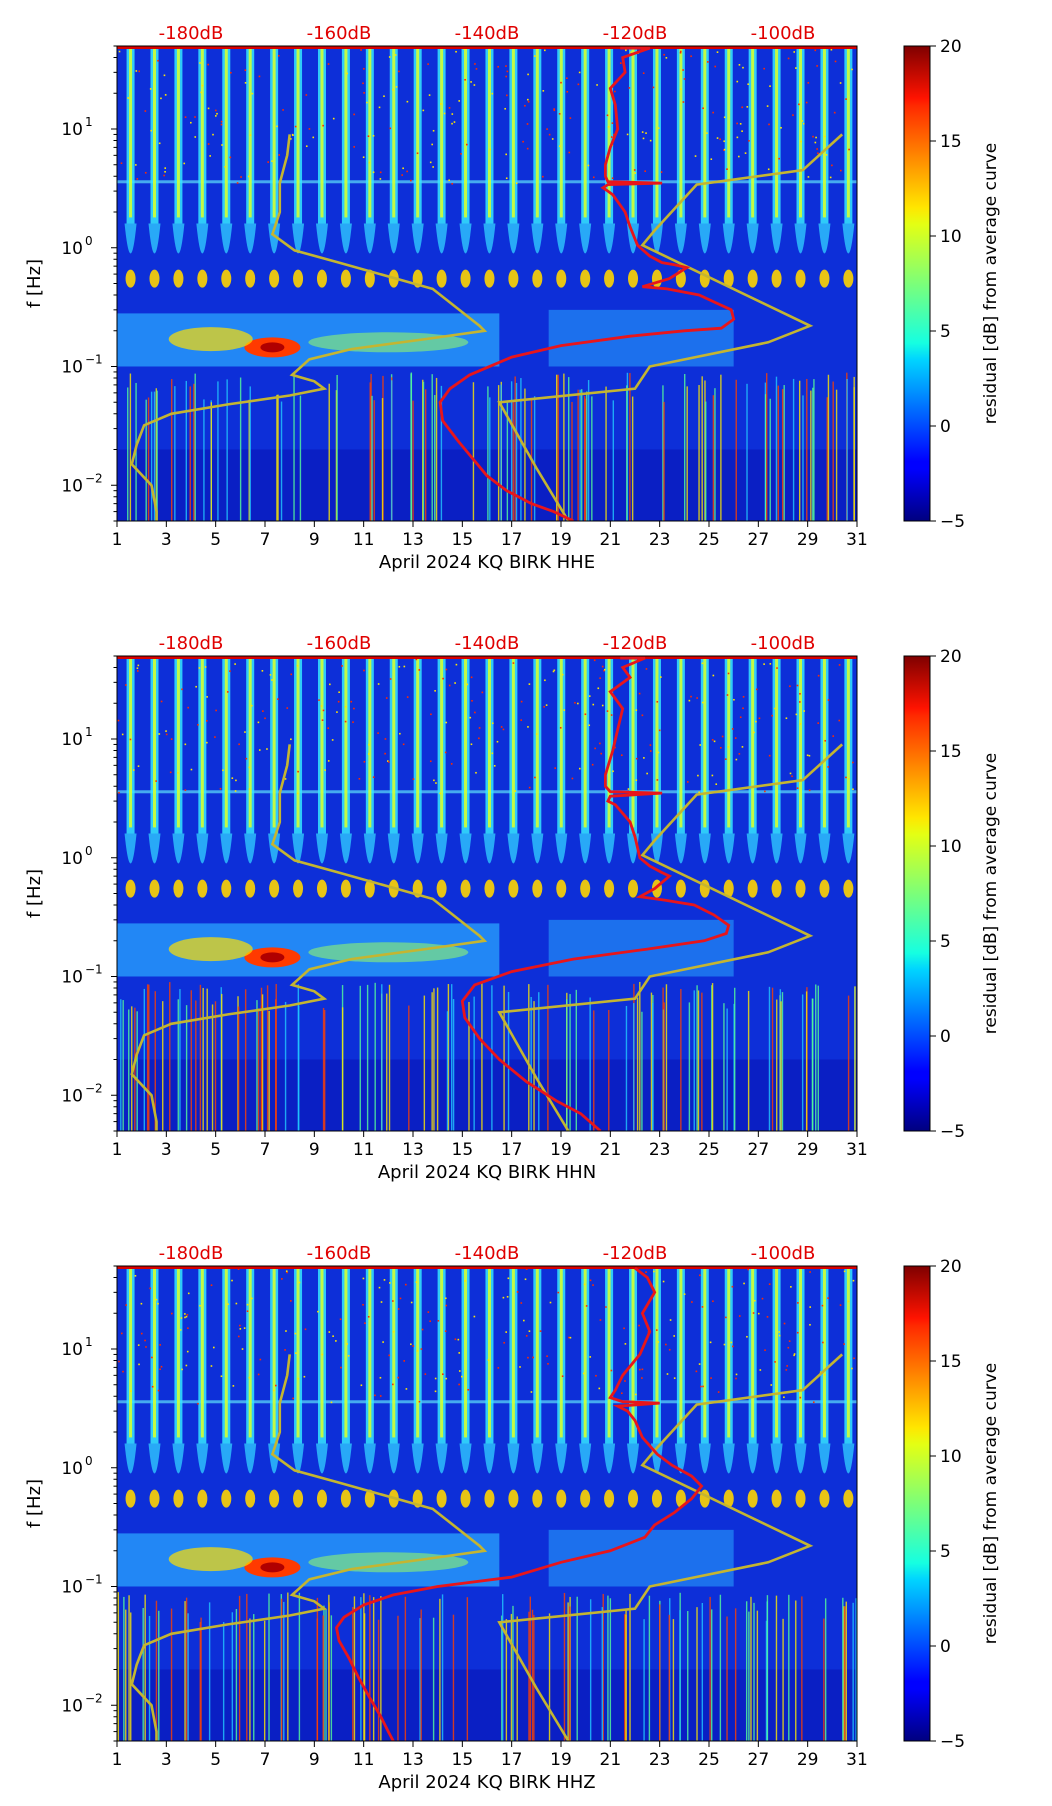  I want to click on x-axis-label: April 2024 KQ BIRK HHE, so click(487, 562).